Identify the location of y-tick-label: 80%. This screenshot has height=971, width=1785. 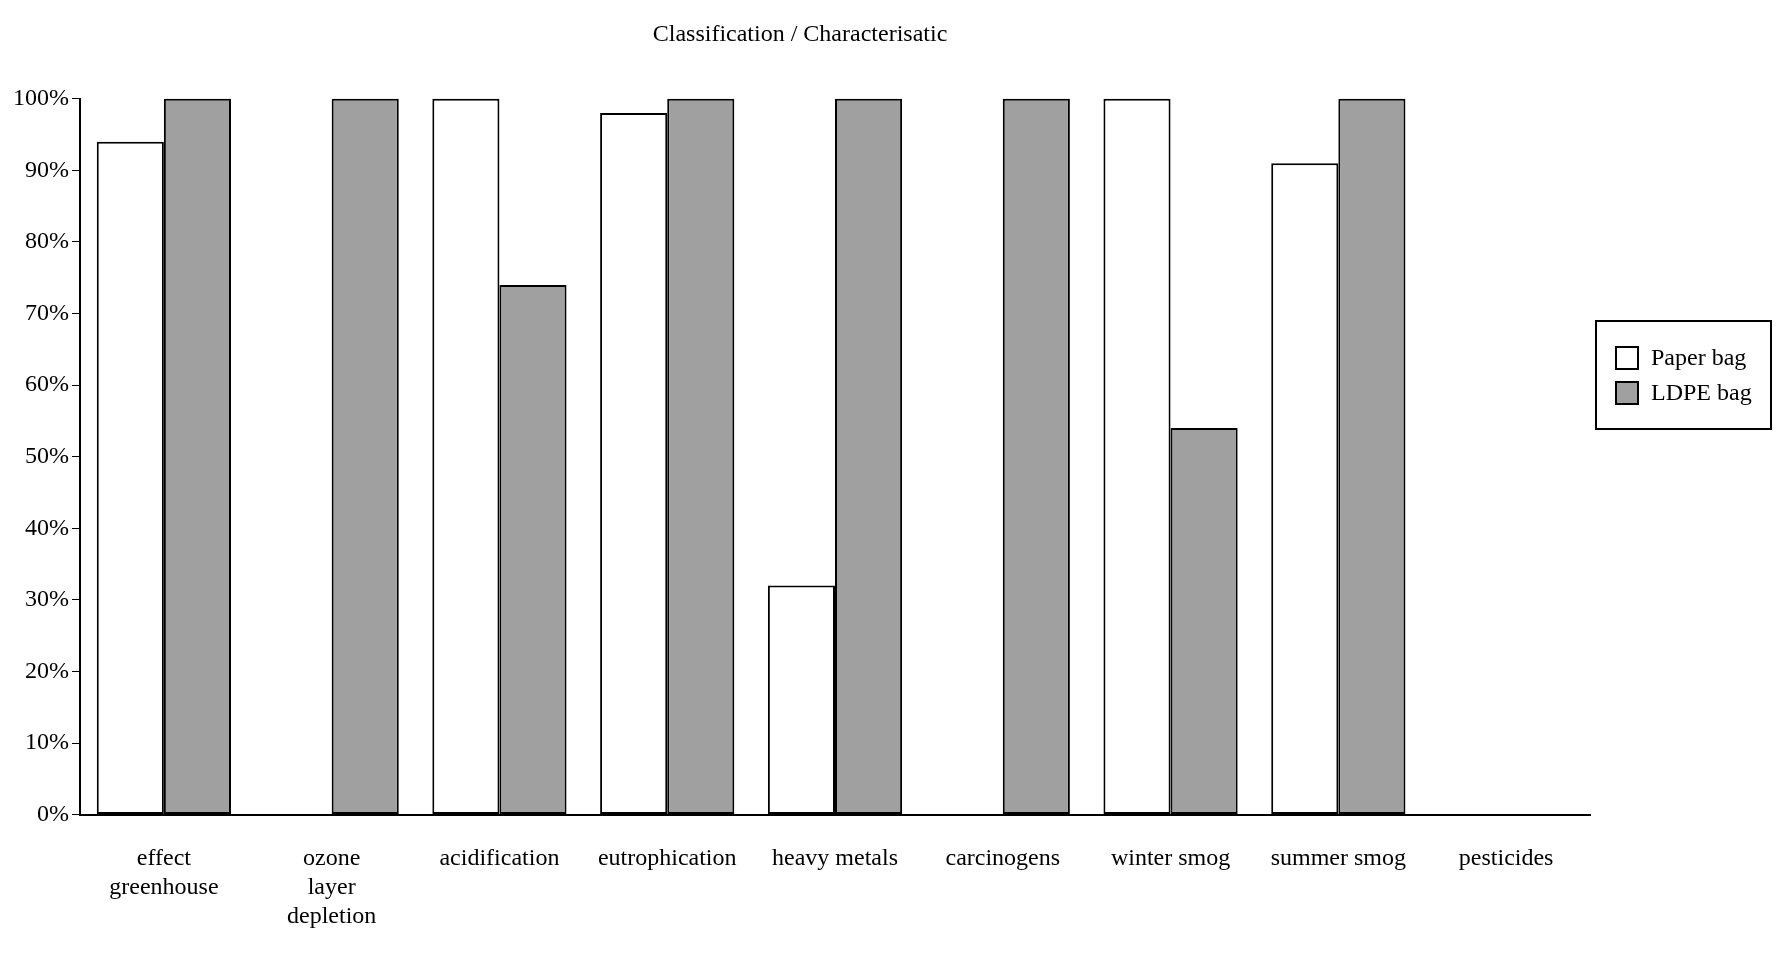
(46, 240).